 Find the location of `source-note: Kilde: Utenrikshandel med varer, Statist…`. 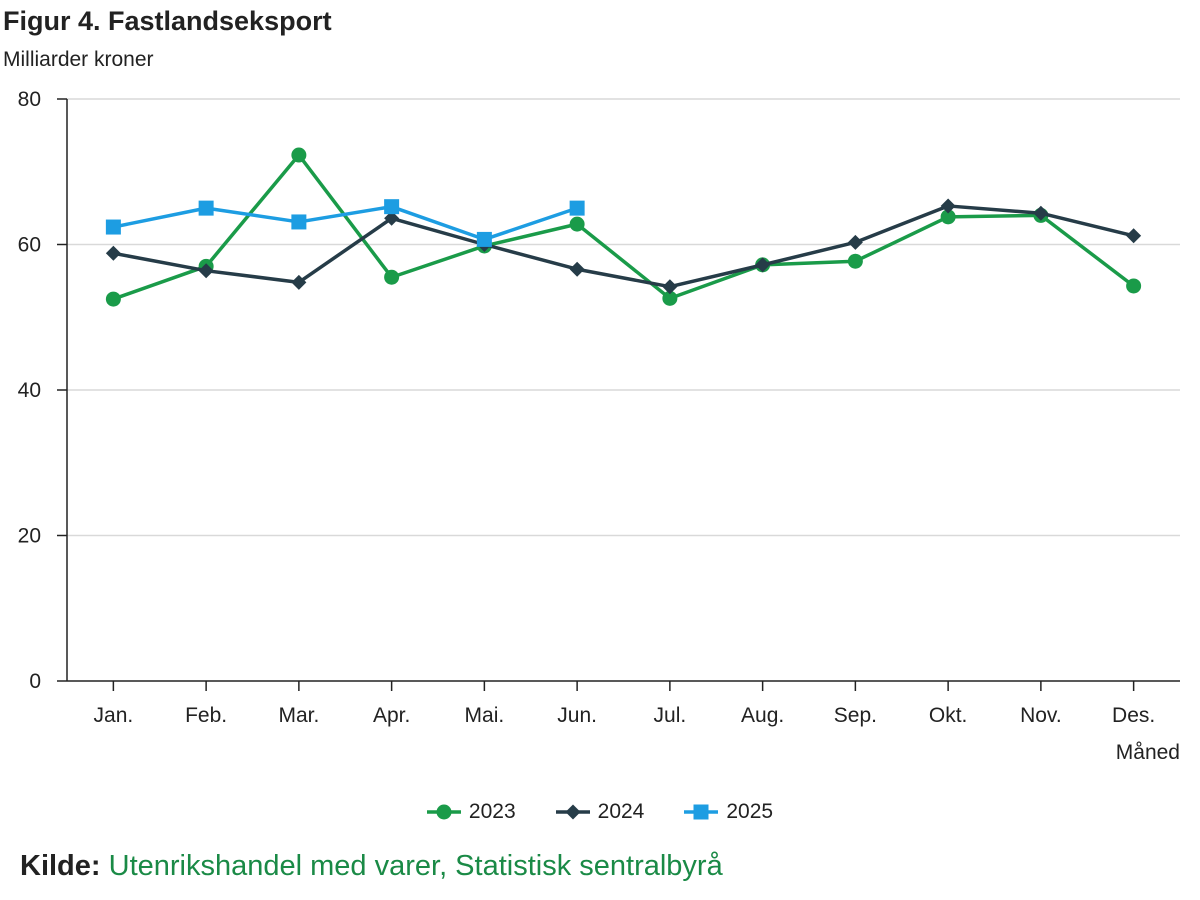

source-note: Kilde: Utenrikshandel med varer, Statist… is located at coordinates (371, 866).